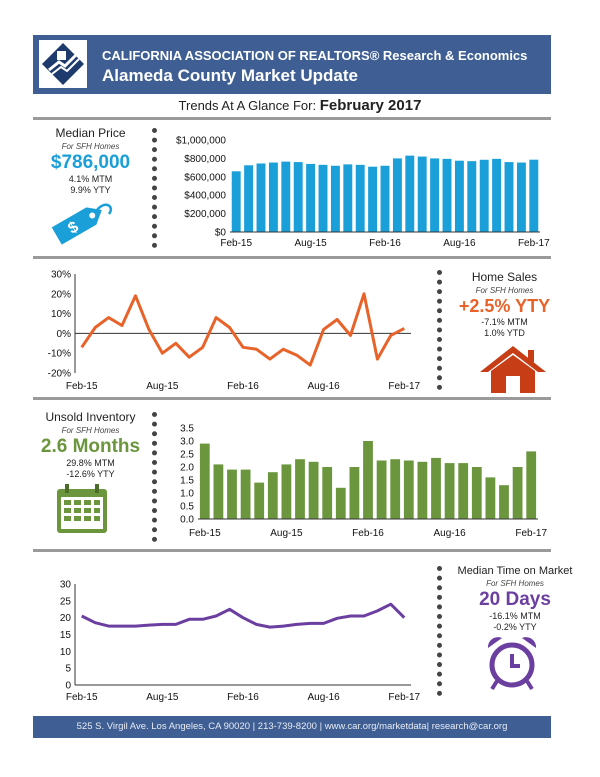 The image size is (600, 777). I want to click on y-tick-label: 10%, so click(61, 314).